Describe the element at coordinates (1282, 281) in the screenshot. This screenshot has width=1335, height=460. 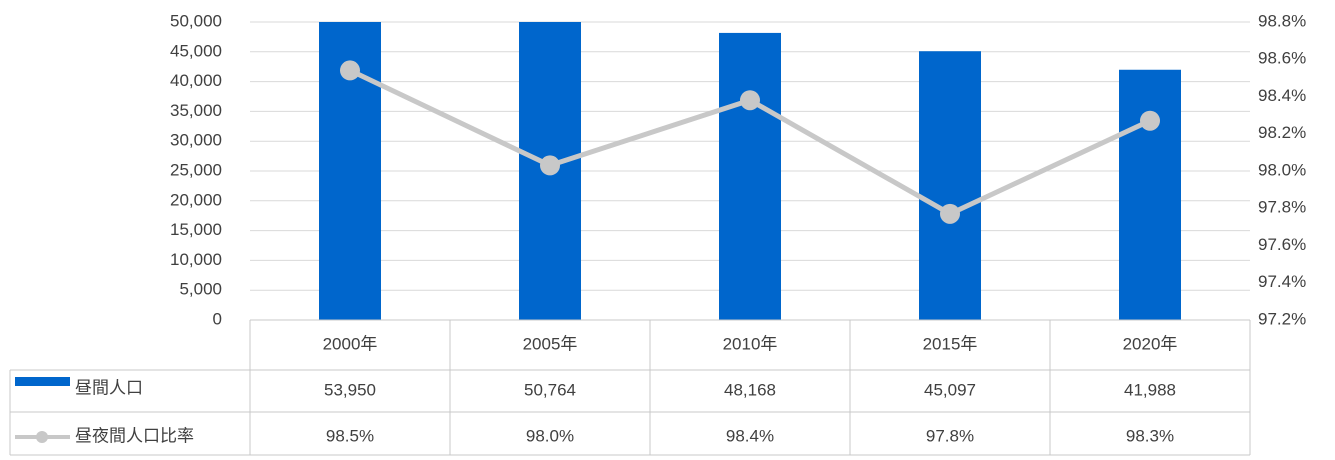
I see `y2-tick-label: 97.4%` at that location.